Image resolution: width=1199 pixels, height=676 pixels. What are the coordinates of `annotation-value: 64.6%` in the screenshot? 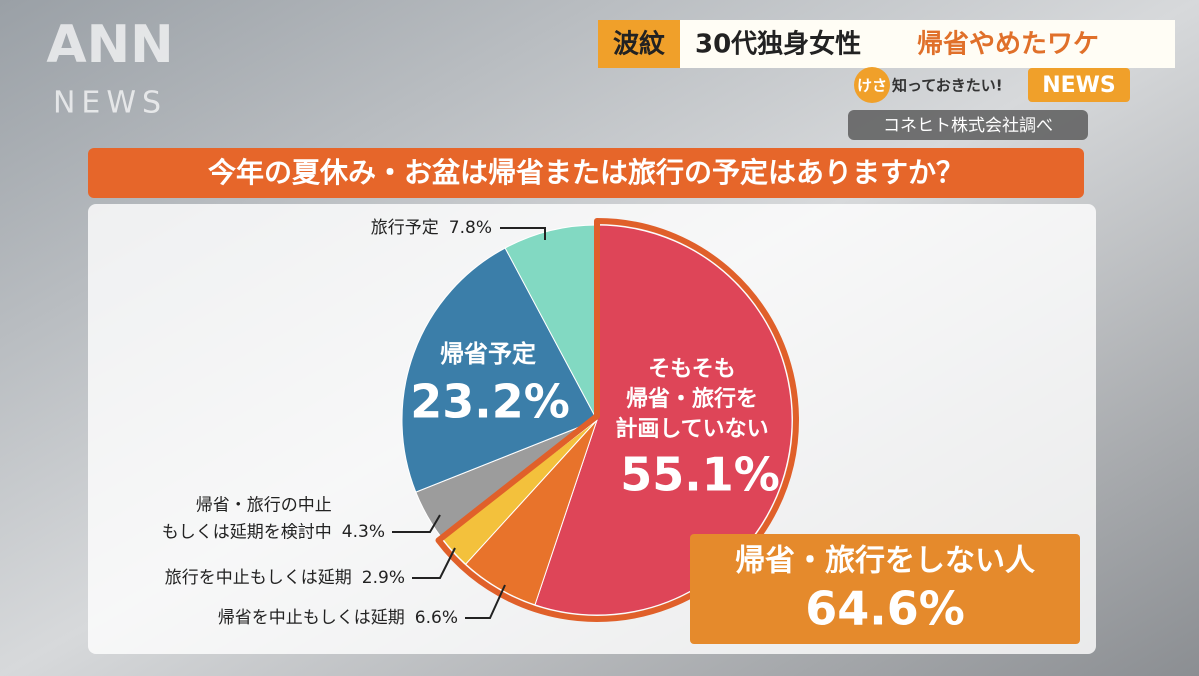 It's located at (885, 609).